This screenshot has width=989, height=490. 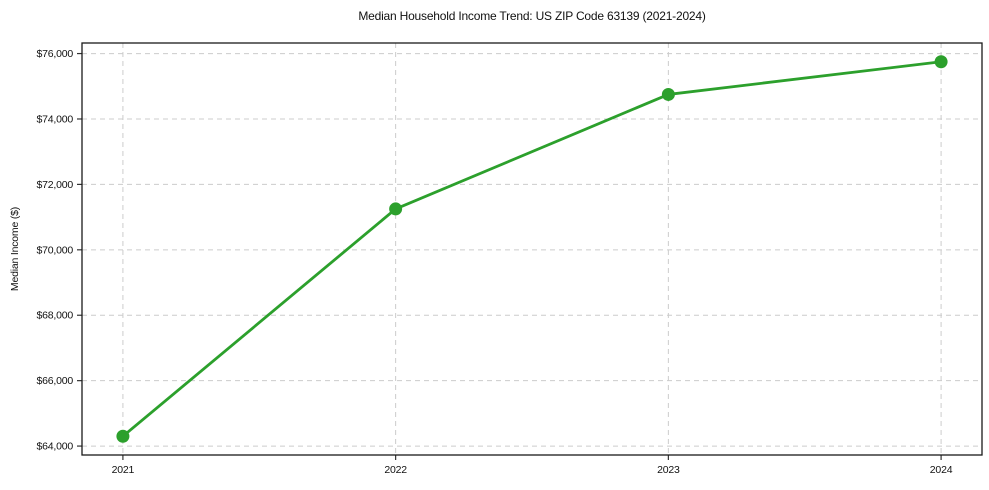 I want to click on y-tick-label: $68,000, so click(x=54, y=316).